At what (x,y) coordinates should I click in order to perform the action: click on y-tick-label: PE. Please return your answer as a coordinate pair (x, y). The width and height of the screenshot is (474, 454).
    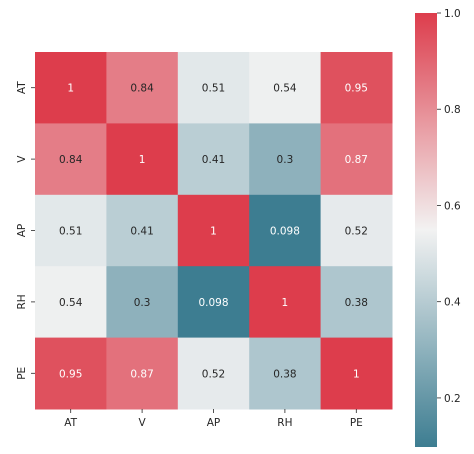
    Looking at the image, I should click on (22, 373).